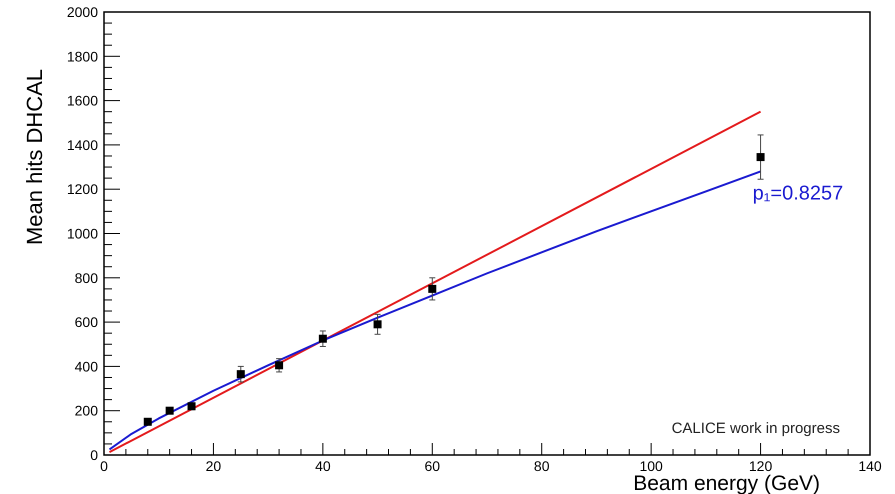  Describe the element at coordinates (760, 466) in the screenshot. I see `x-tick-label: 120` at that location.